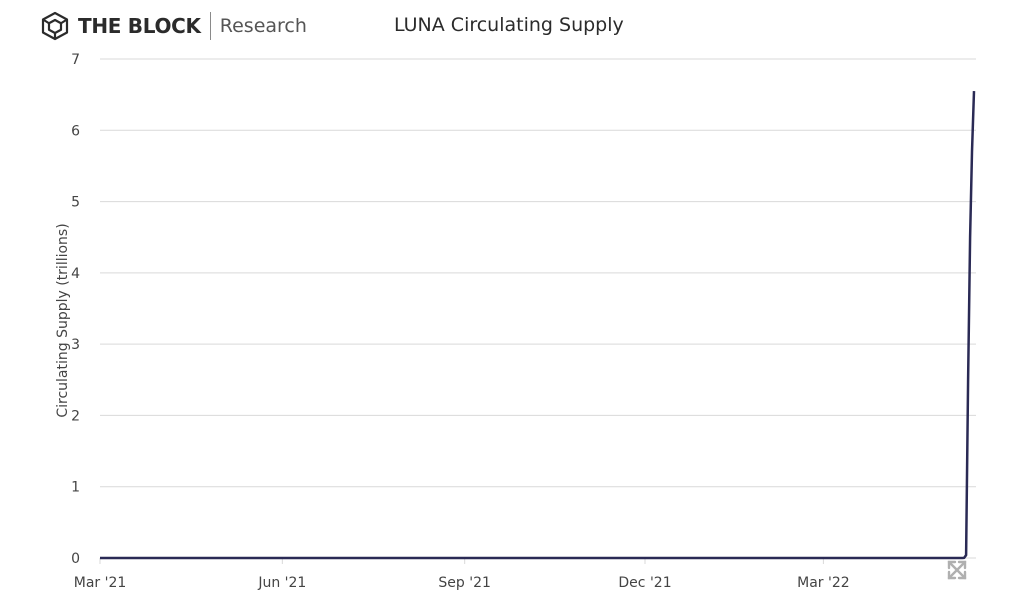 Image resolution: width=1024 pixels, height=604 pixels. I want to click on x-tick-label: Mar '22, so click(823, 583).